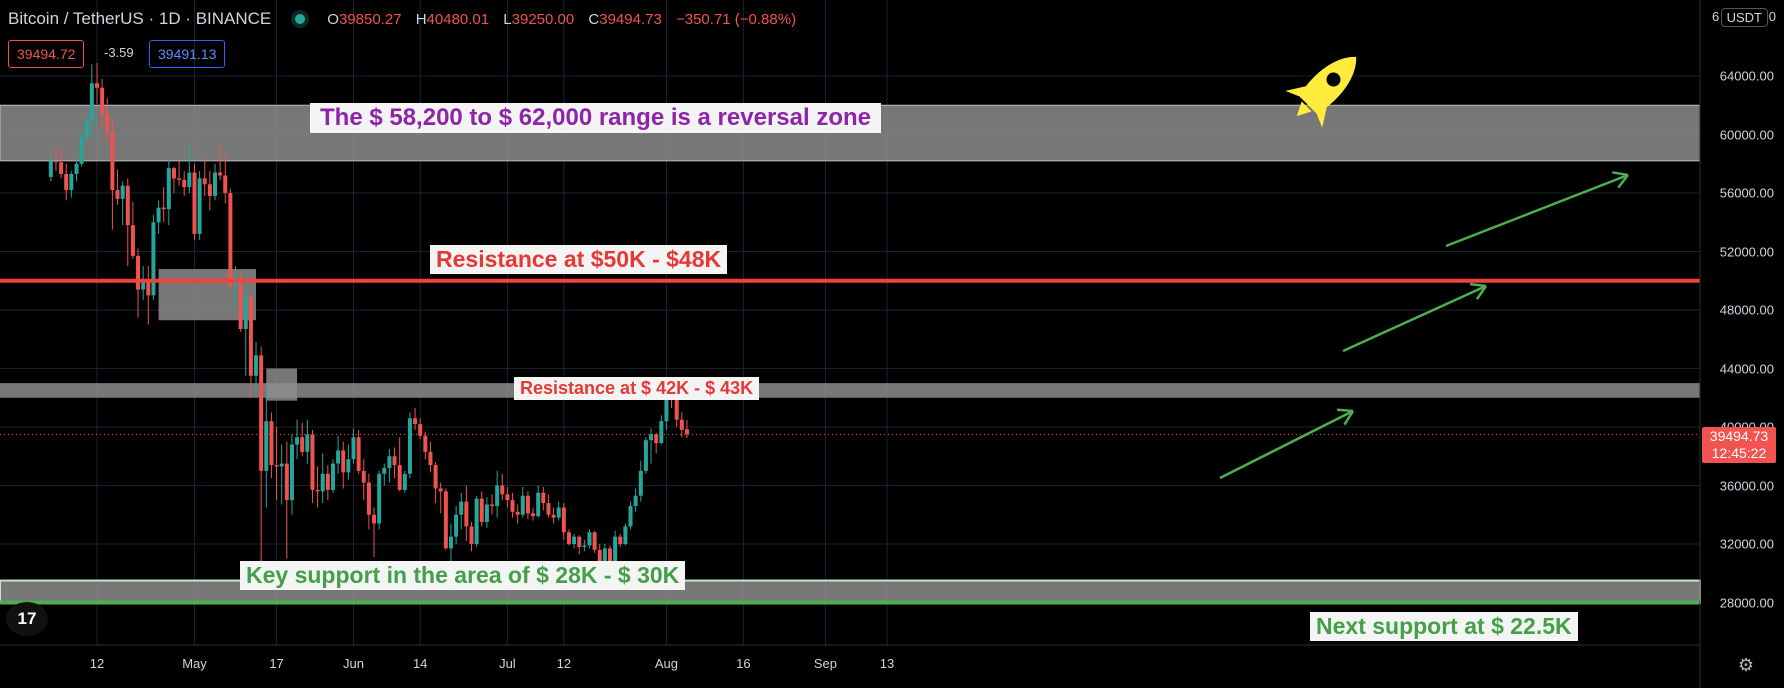 This screenshot has height=688, width=1784. What do you see at coordinates (333, 19) in the screenshot?
I see `open-label: O` at bounding box center [333, 19].